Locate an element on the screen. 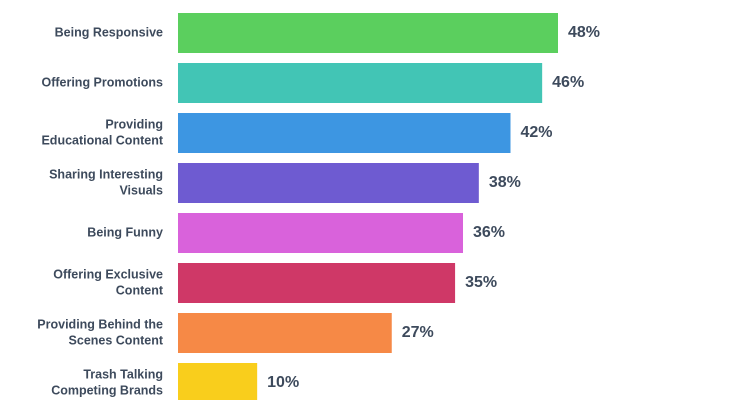 This screenshot has height=400, width=751. bar-providing-behind-the-scenes-content is located at coordinates (285, 333).